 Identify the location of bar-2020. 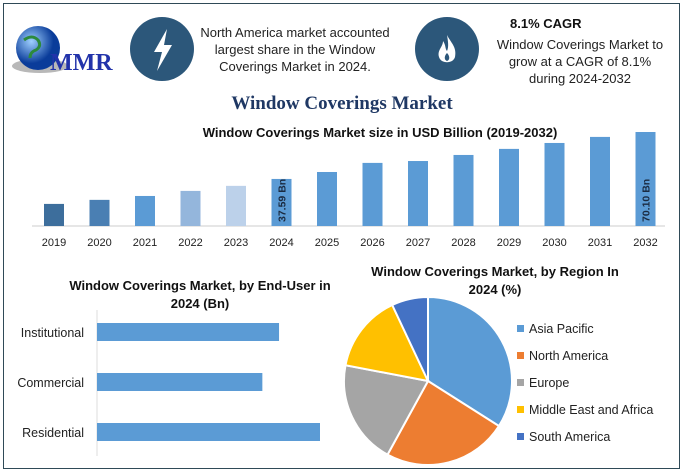
(99, 212).